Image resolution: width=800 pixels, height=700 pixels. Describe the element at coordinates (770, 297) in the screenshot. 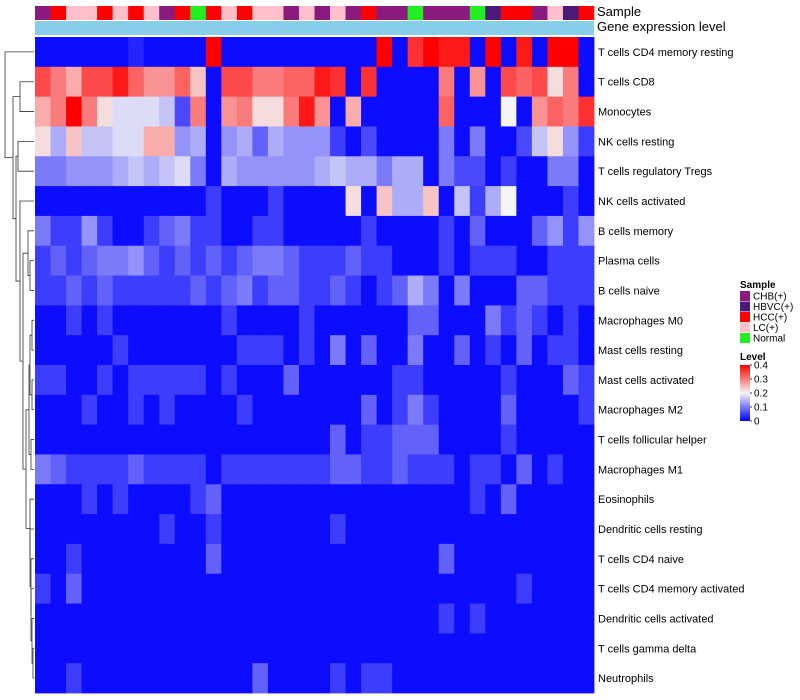

I see `legend-label-chb: CHB(+)` at that location.